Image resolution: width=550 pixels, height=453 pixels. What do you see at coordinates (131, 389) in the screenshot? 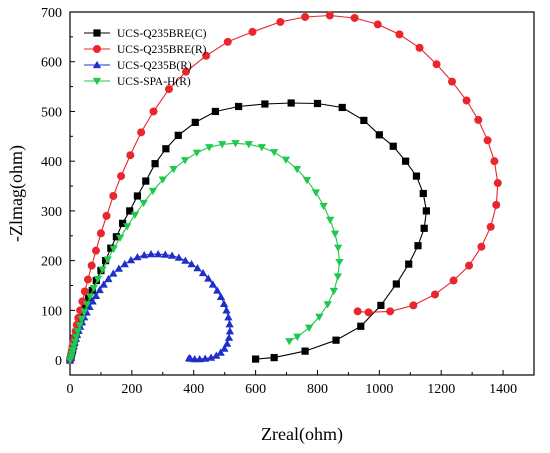
I see `x-tick-label: 200` at bounding box center [131, 389].